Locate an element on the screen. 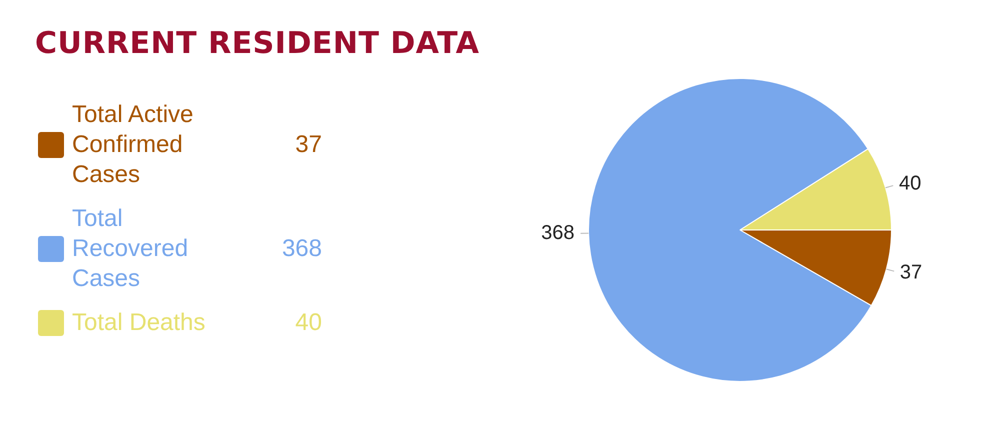 This screenshot has height=426, width=982. text: 368 is located at coordinates (302, 248).